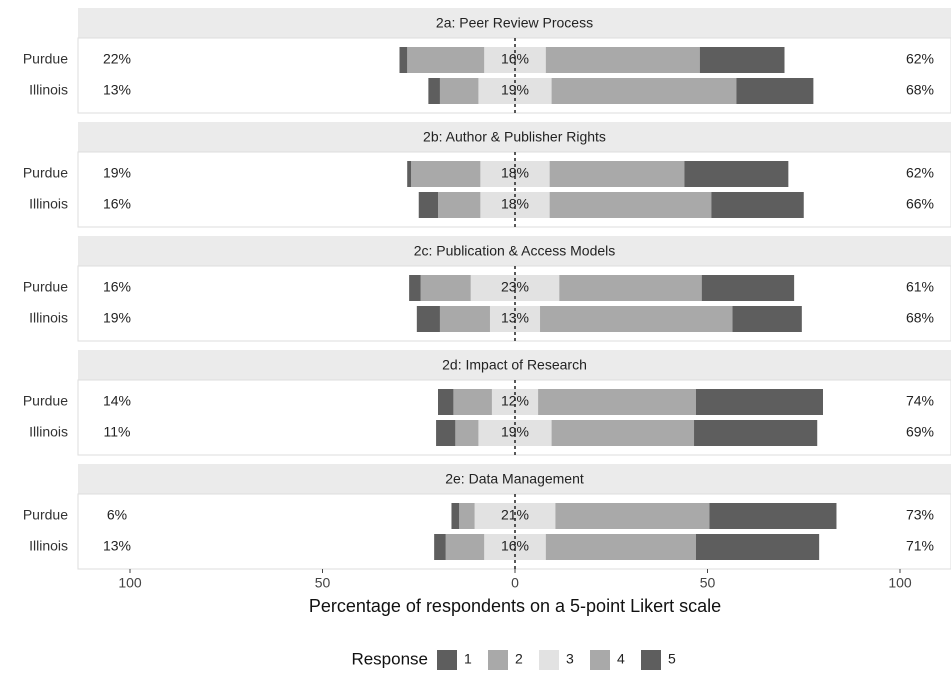  Describe the element at coordinates (117, 59) in the screenshot. I see `low-label: 22%` at that location.